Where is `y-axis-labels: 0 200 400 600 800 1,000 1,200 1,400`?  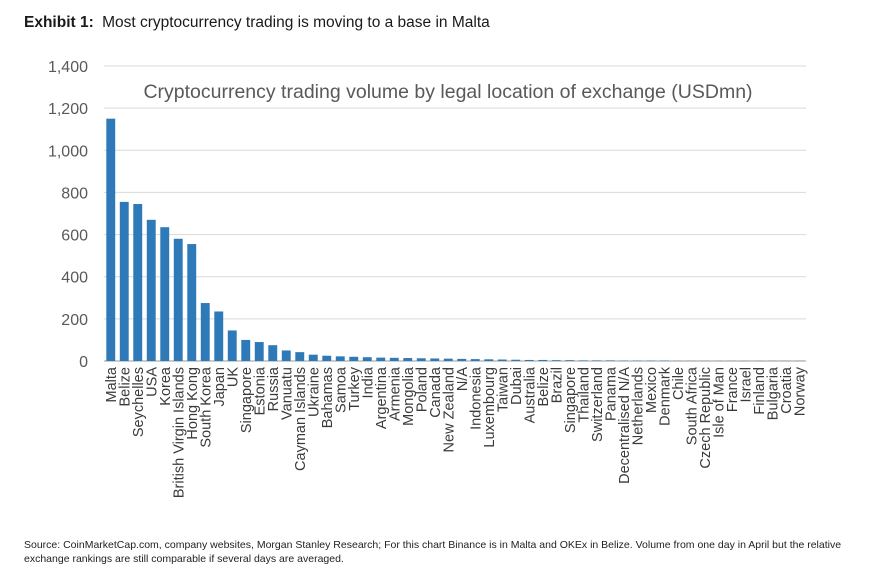
y-axis-labels: 0 200 400 600 800 1,000 1,200 1,400 is located at coordinates (68, 215).